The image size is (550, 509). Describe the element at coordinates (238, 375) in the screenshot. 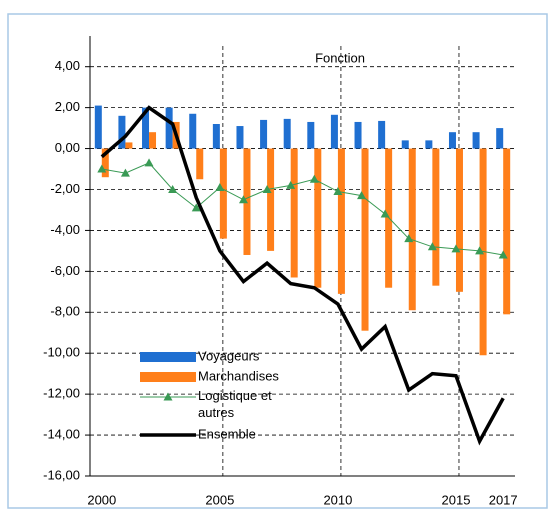

I see `legend-label: Marchandises` at that location.